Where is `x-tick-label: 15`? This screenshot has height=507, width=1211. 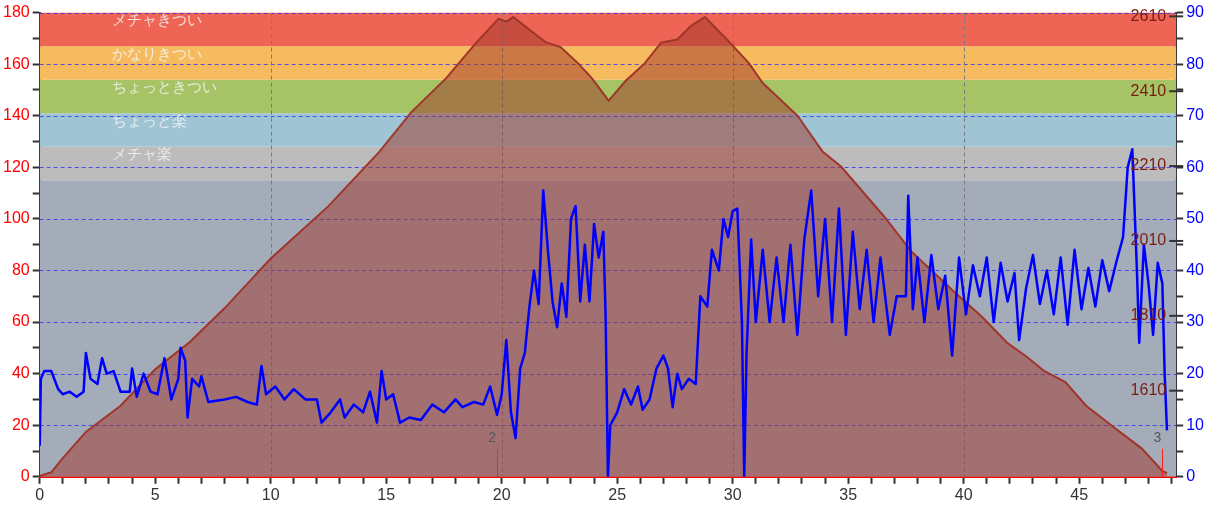
x-tick-label: 15 is located at coordinates (386, 494).